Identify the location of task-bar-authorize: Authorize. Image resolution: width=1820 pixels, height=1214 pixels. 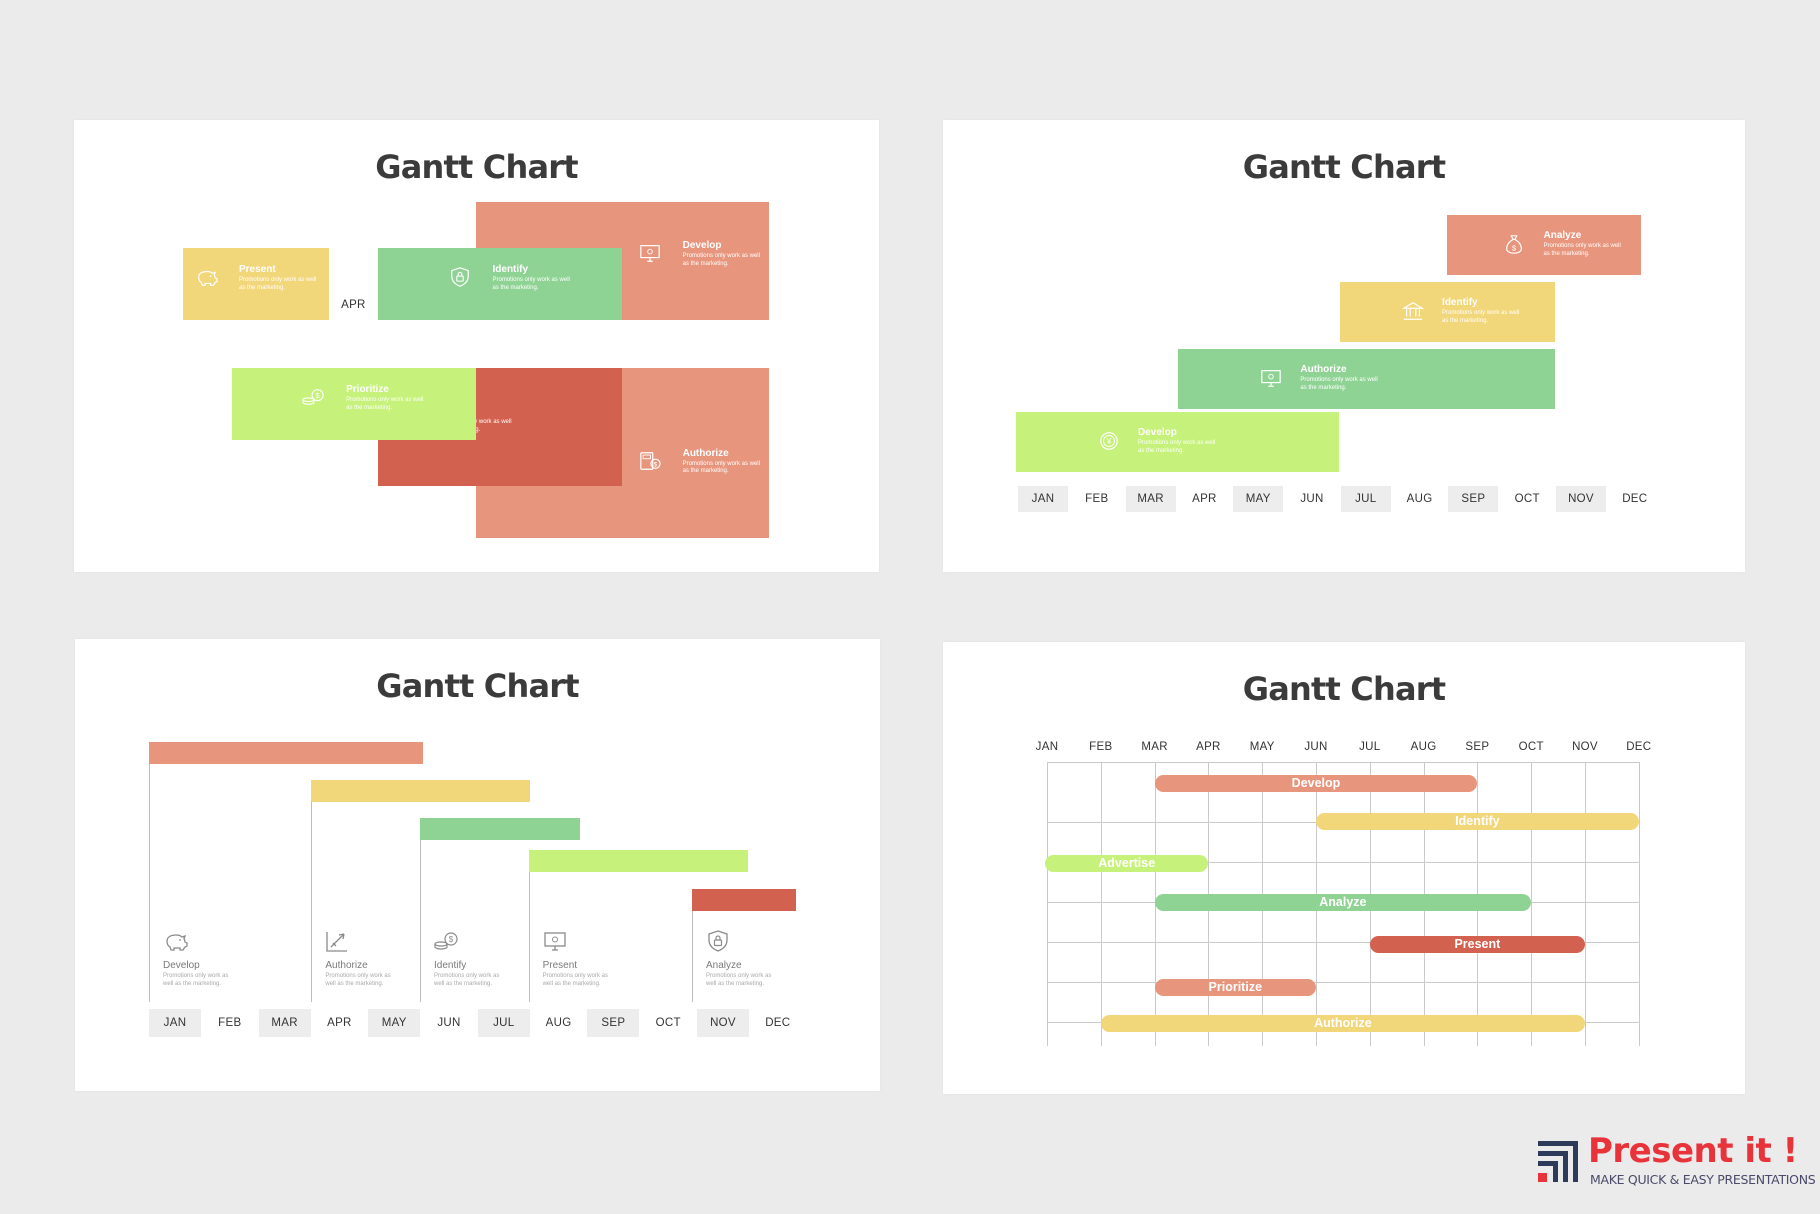
(1342, 1023).